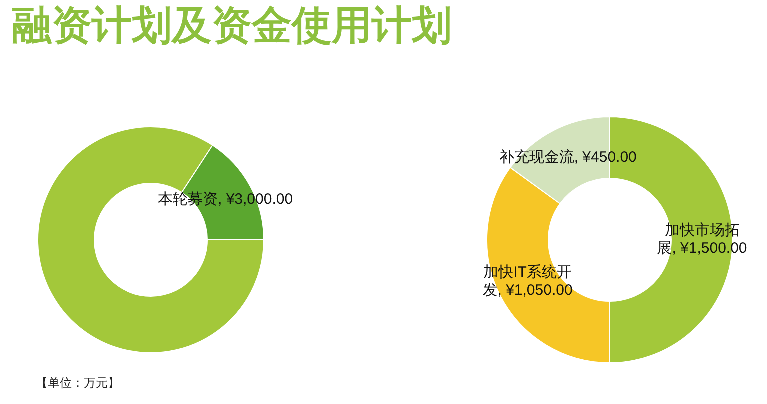 The width and height of the screenshot is (767, 404). Describe the element at coordinates (232, 26) in the screenshot. I see `chart-title: 融资计划及资金使用计划` at that location.